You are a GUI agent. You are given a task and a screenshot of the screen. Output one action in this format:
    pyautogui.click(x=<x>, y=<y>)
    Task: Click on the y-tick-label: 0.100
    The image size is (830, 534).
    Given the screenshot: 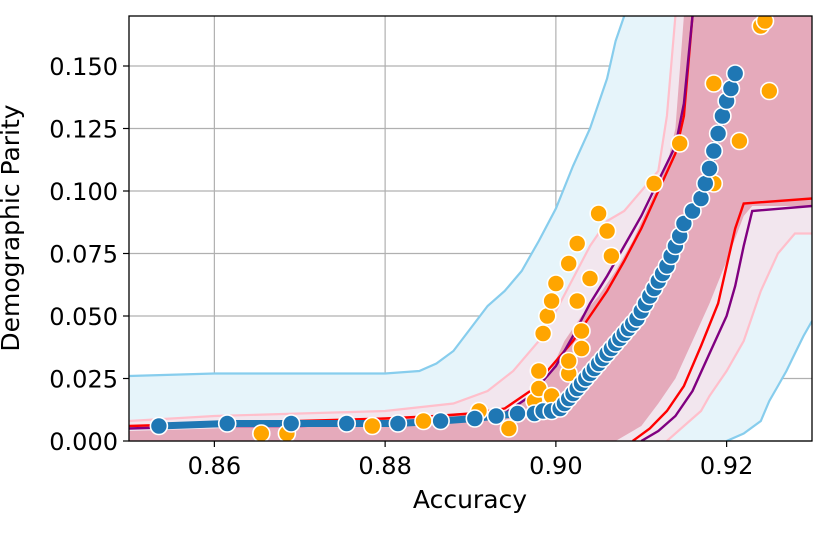 What is the action you would take?
    pyautogui.click(x=83, y=192)
    